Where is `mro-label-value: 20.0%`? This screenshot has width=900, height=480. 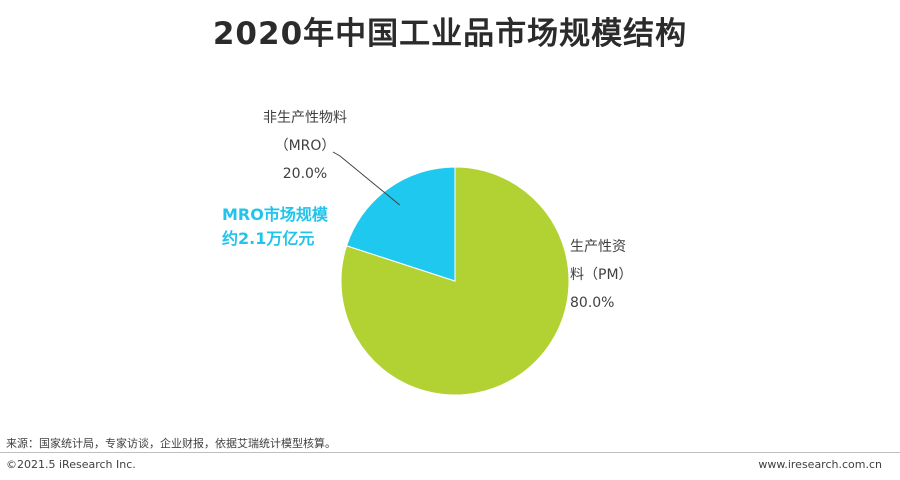
mro-label-value: 20.0% is located at coordinates (305, 174).